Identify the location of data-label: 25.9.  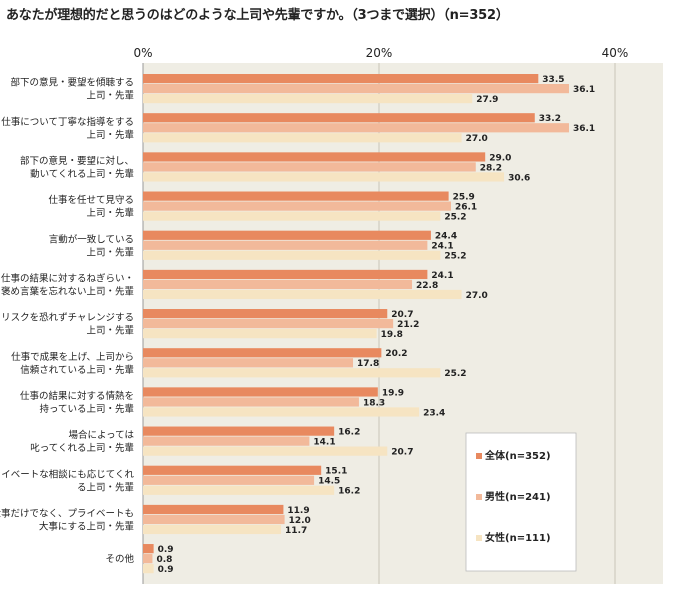
(464, 198).